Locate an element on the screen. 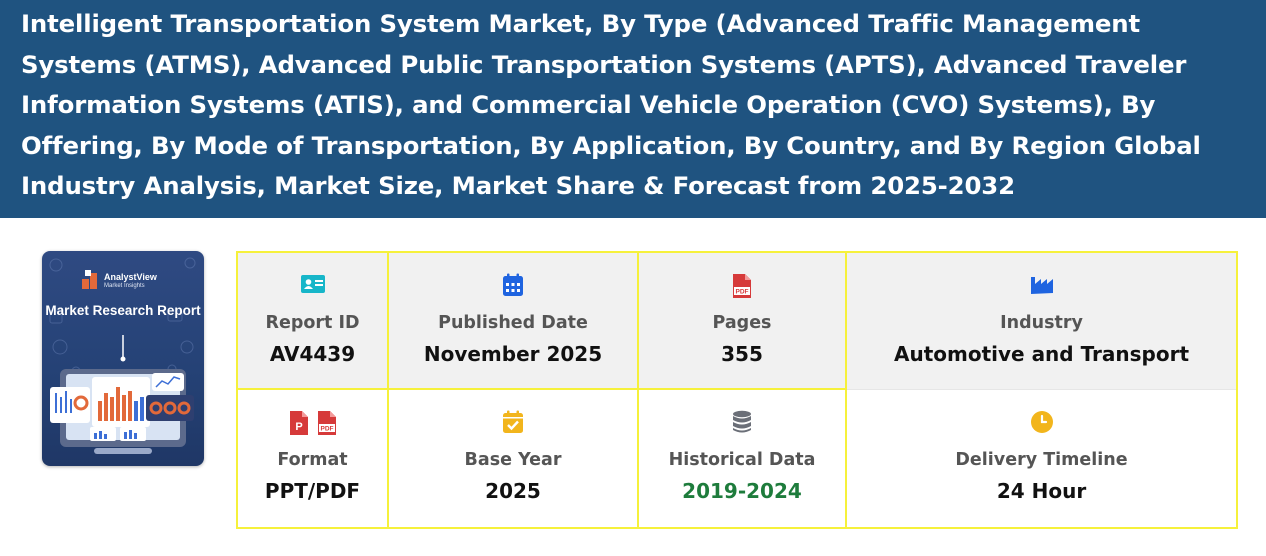 The image size is (1266, 556). format-label: Format is located at coordinates (312, 460).